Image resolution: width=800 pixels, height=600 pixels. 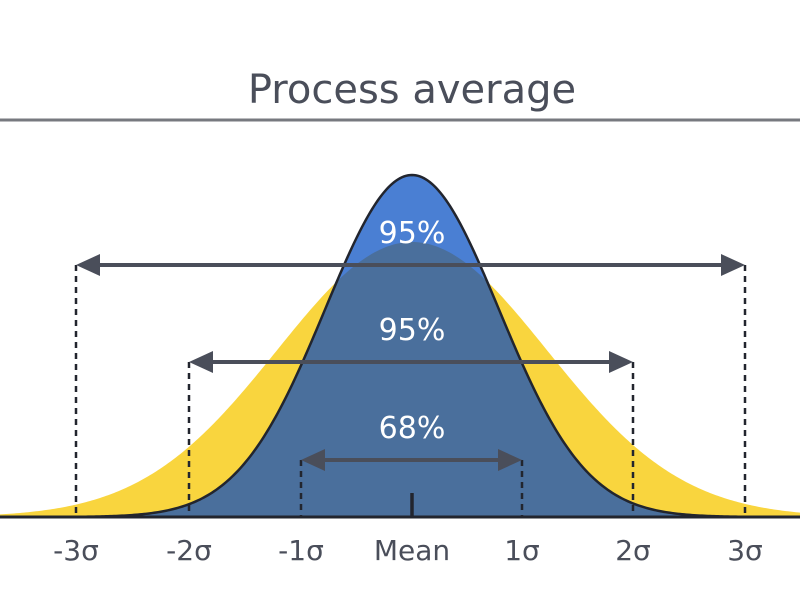 What do you see at coordinates (412, 330) in the screenshot?
I see `range-label-2-sigma: 95%` at bounding box center [412, 330].